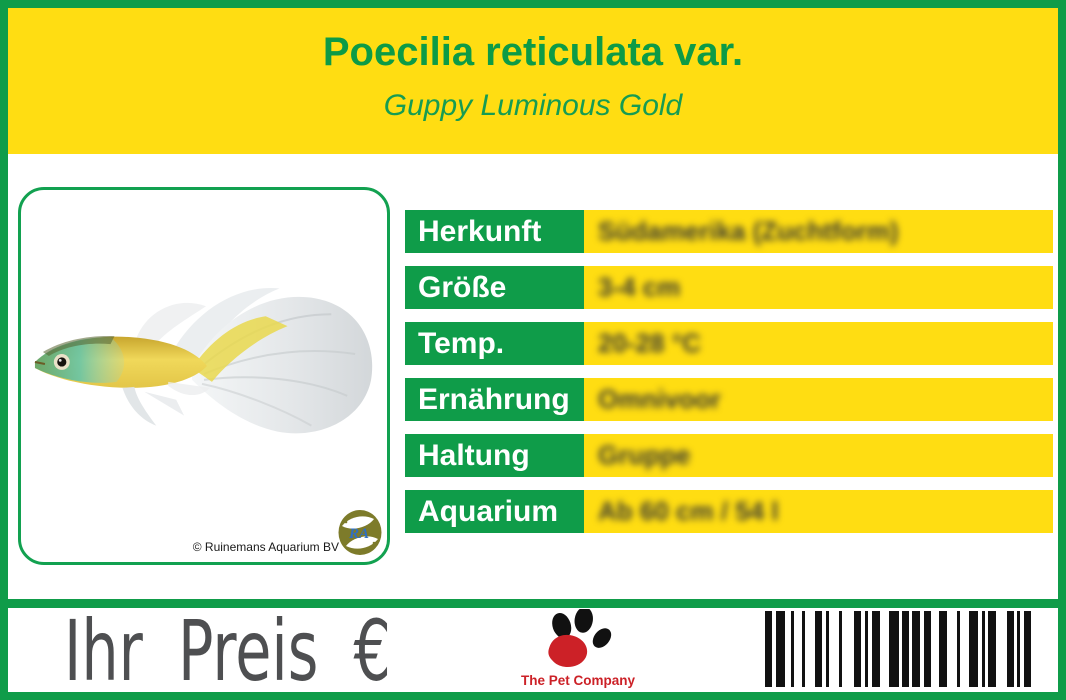 This screenshot has height=700, width=1066. I want to click on row-label: Herkunft, so click(494, 231).